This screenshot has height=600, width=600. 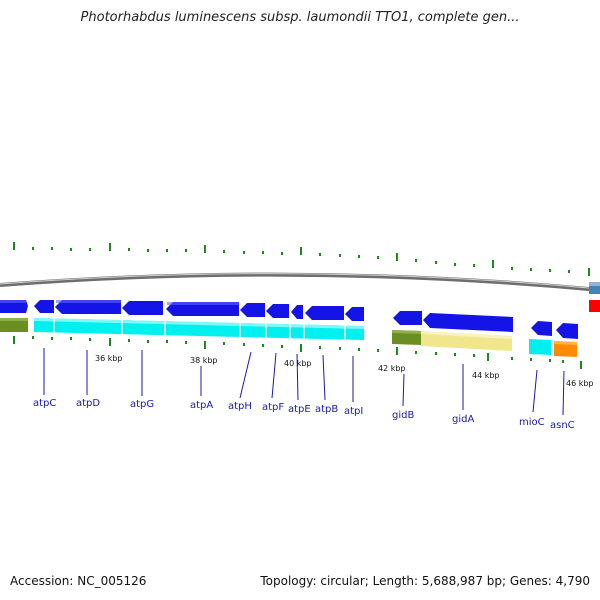 I want to click on cog-track, so click(x=288, y=337).